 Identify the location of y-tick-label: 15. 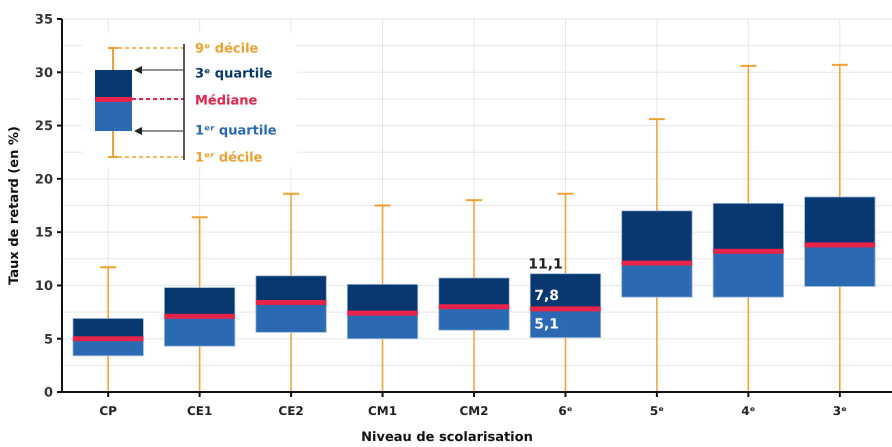
(43, 233).